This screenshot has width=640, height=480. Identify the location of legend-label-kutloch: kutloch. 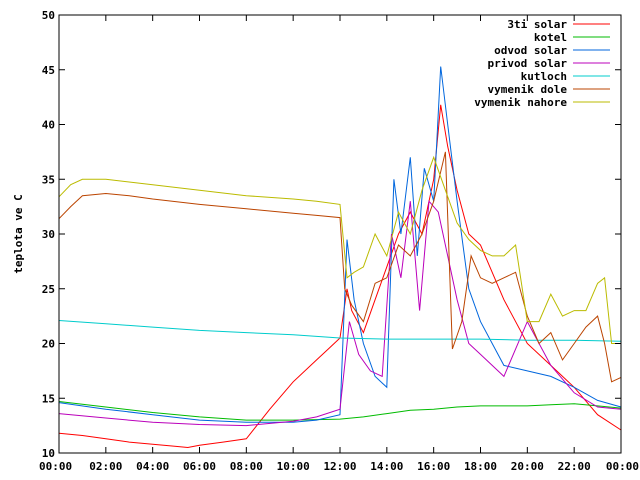
(544, 76).